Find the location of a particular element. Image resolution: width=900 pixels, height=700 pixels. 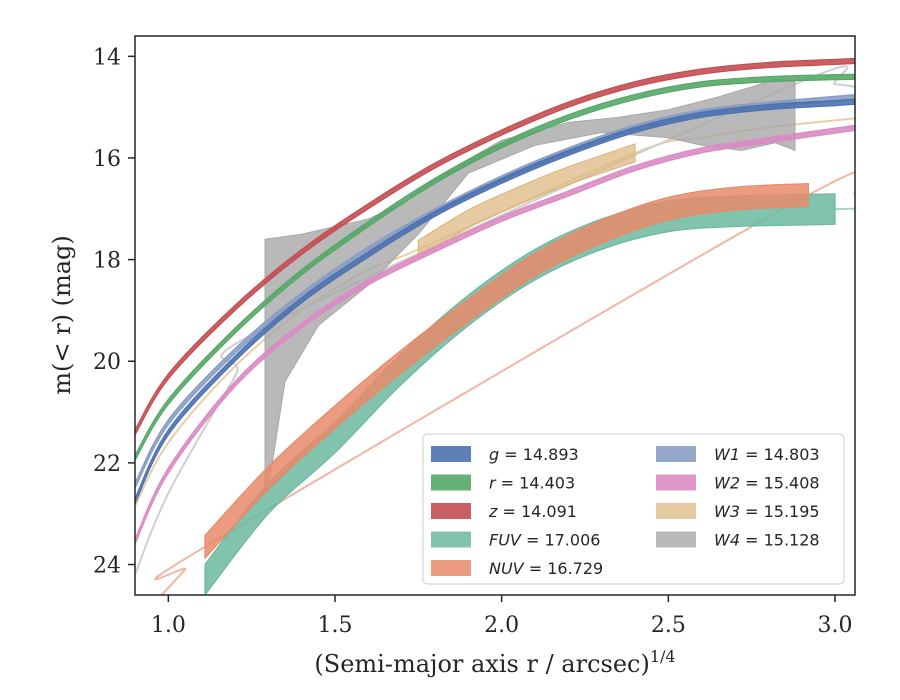

legend-box is located at coordinates (633, 509).